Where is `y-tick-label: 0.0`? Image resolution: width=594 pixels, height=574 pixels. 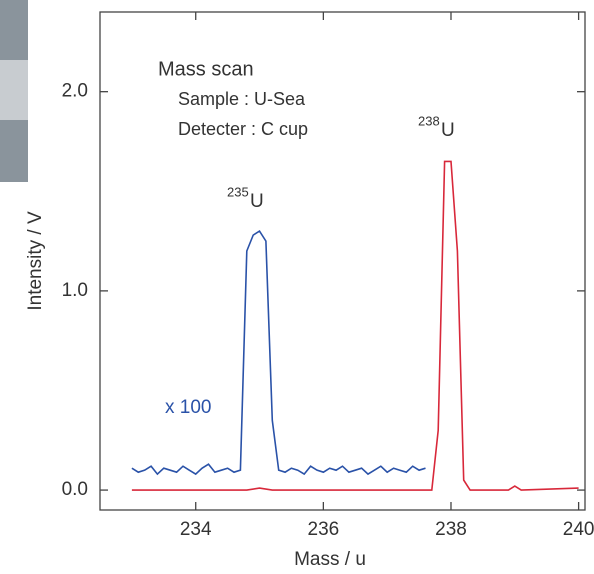
y-tick-label: 0.0 is located at coordinates (75, 489).